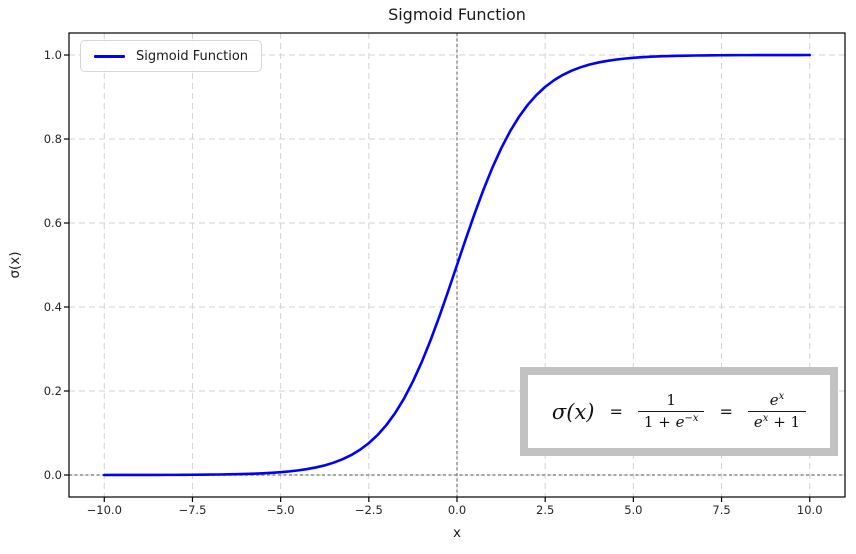  What do you see at coordinates (671, 421) in the screenshot?
I see `fraction1-denominator: 1 + e−x` at bounding box center [671, 421].